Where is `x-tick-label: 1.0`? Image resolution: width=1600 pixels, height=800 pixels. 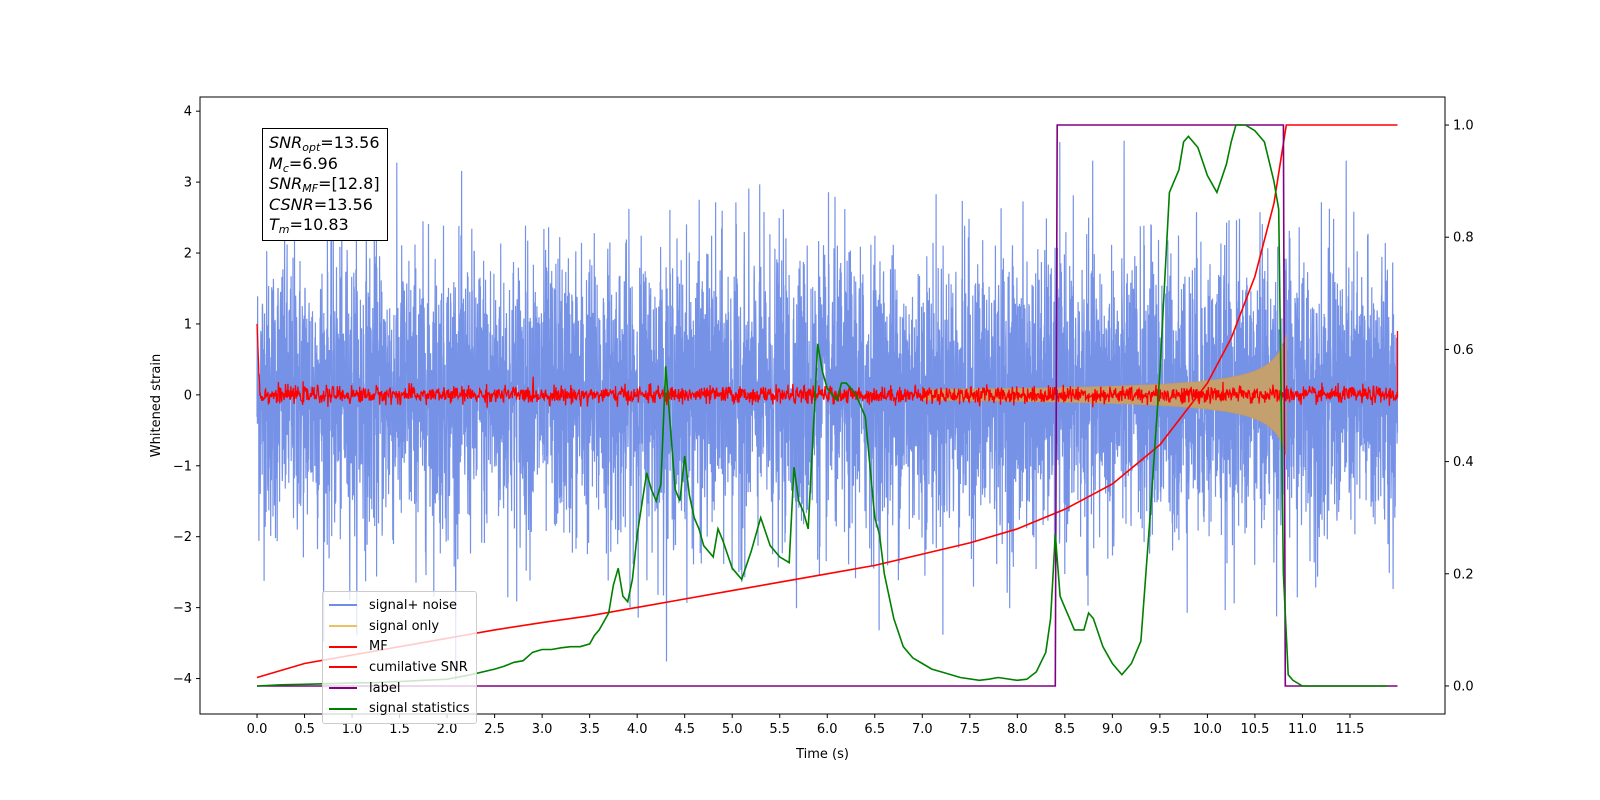
x-tick-label: 1.0 is located at coordinates (352, 729).